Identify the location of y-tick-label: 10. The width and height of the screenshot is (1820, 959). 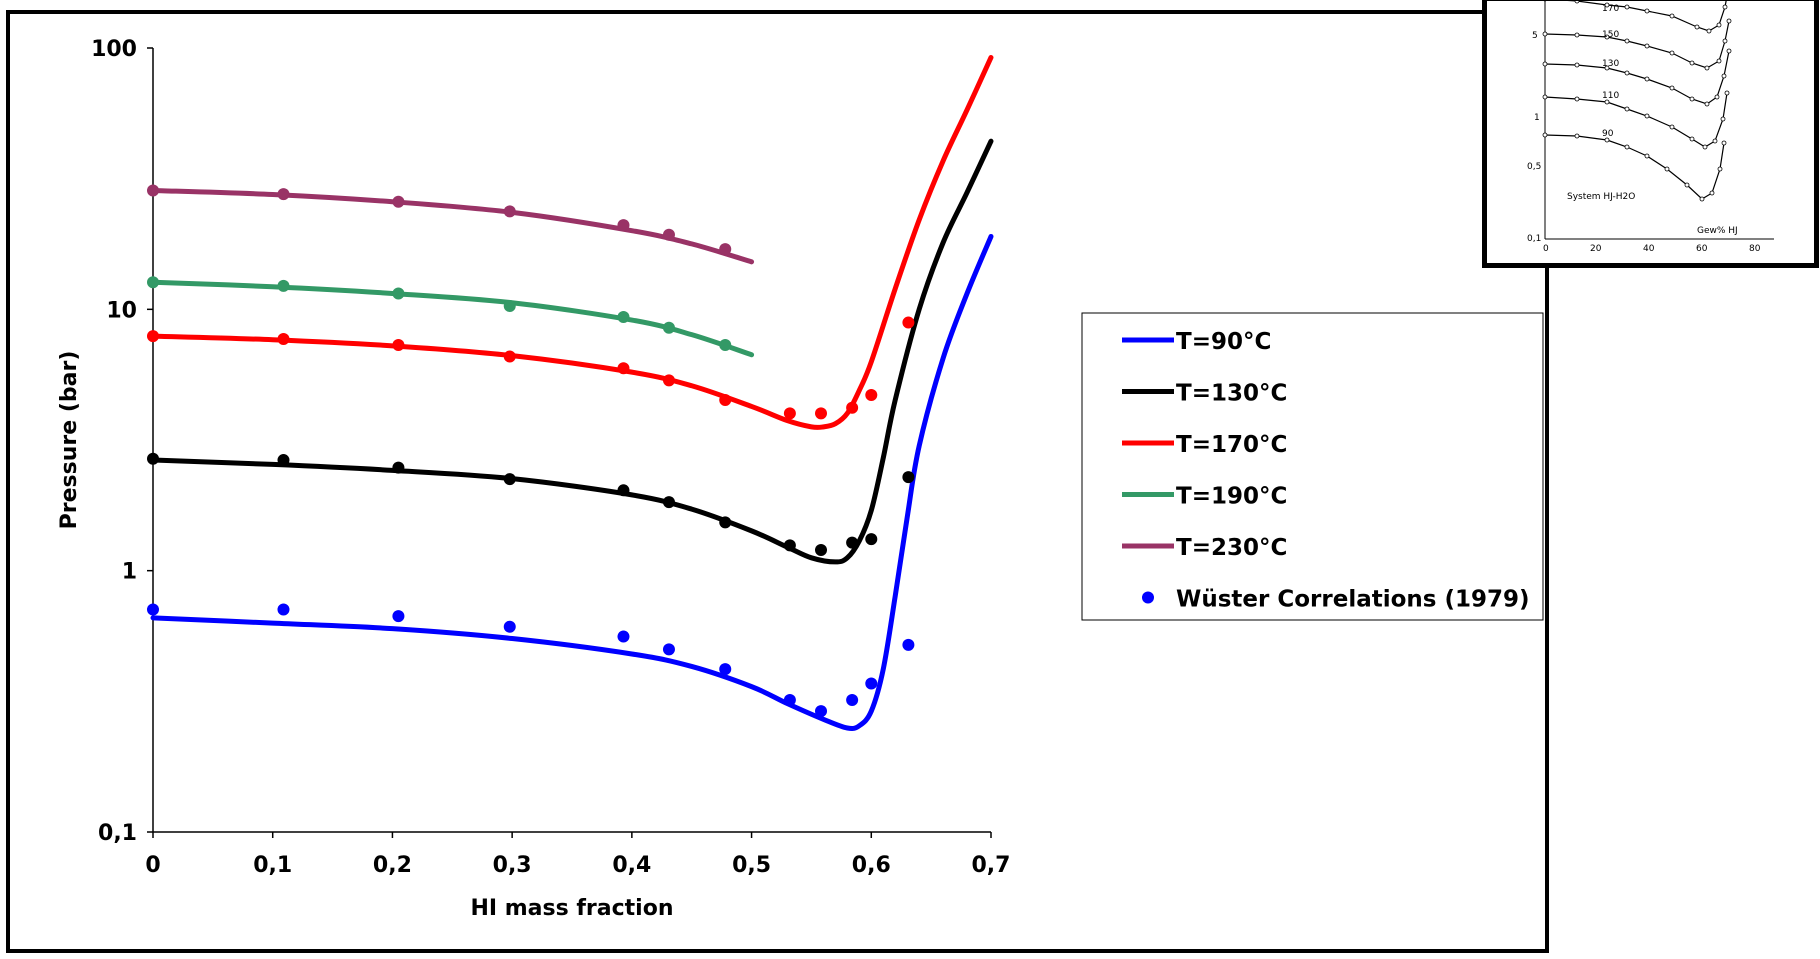
(121, 310).